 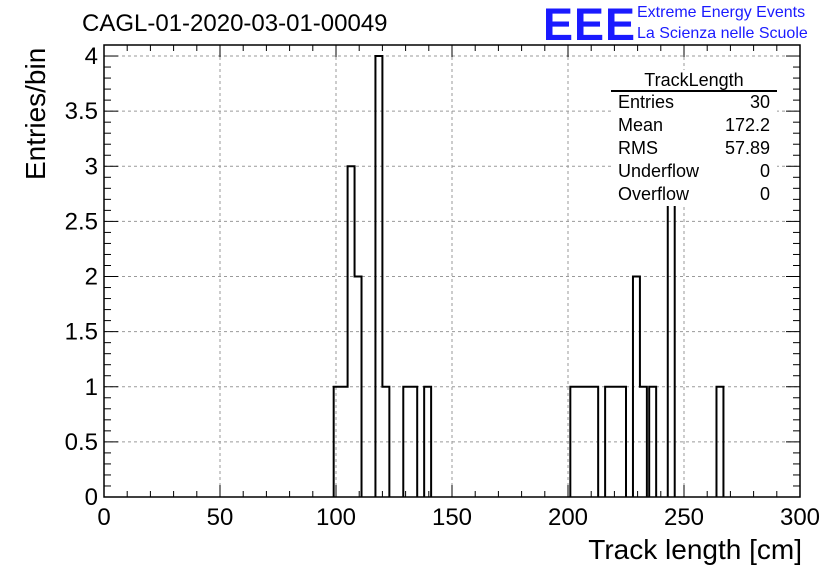 I want to click on x-tick-label: 0, so click(x=103, y=517).